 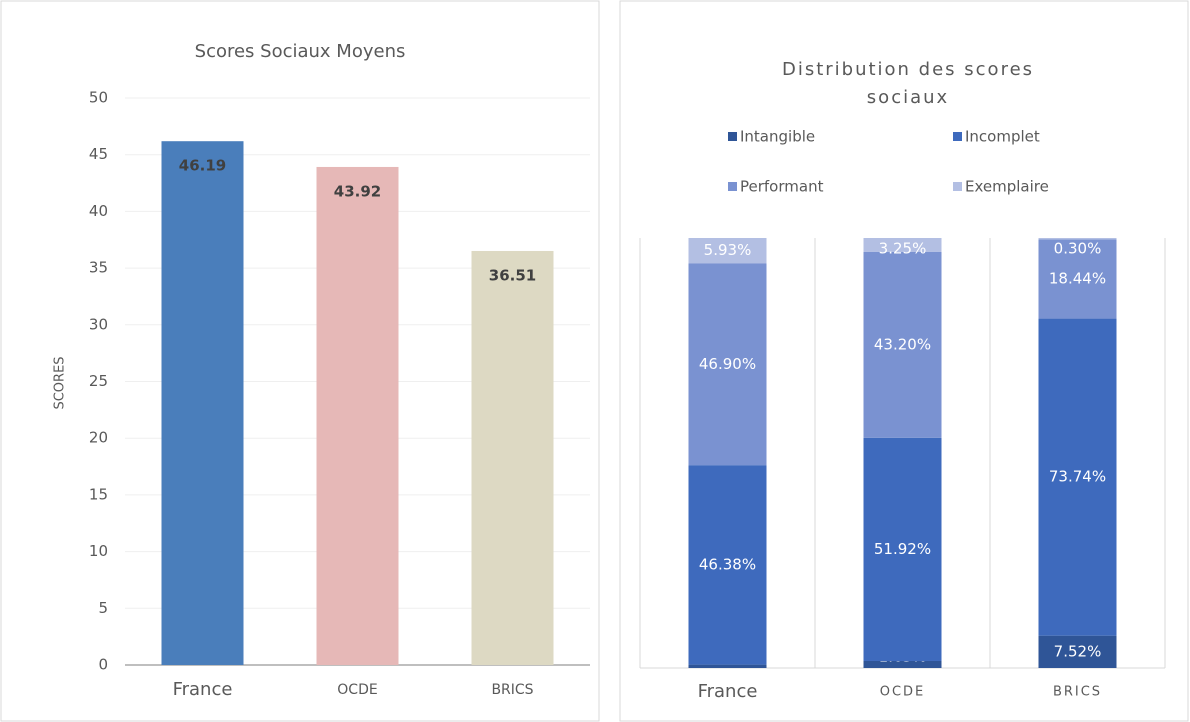 I want to click on data-label: 51.92%, so click(x=902, y=549).